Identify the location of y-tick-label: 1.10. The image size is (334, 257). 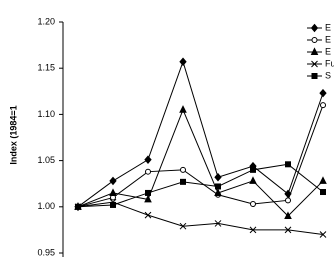
(46, 114).